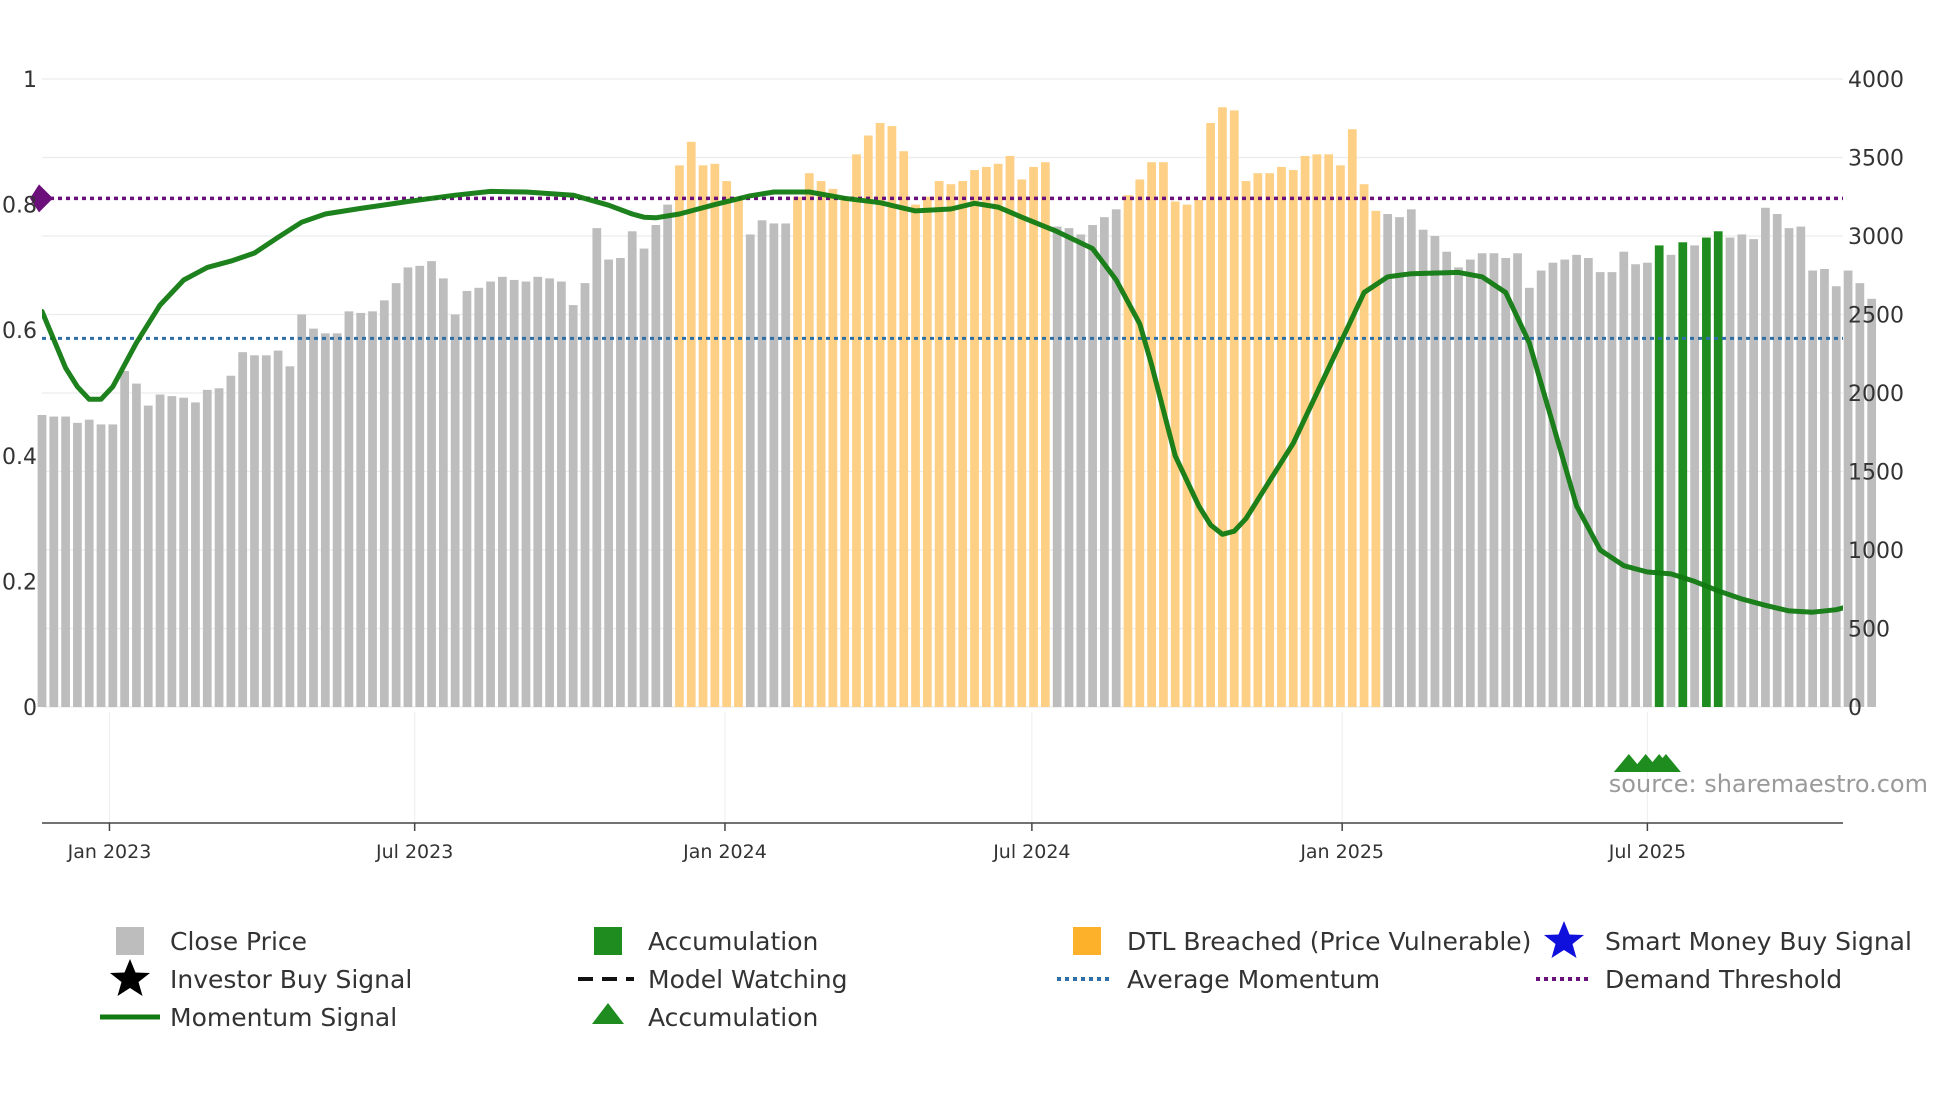 The height and width of the screenshot is (1102, 1960). Describe the element at coordinates (1876, 80) in the screenshot. I see `right-axis-tick-label: 4000` at that location.